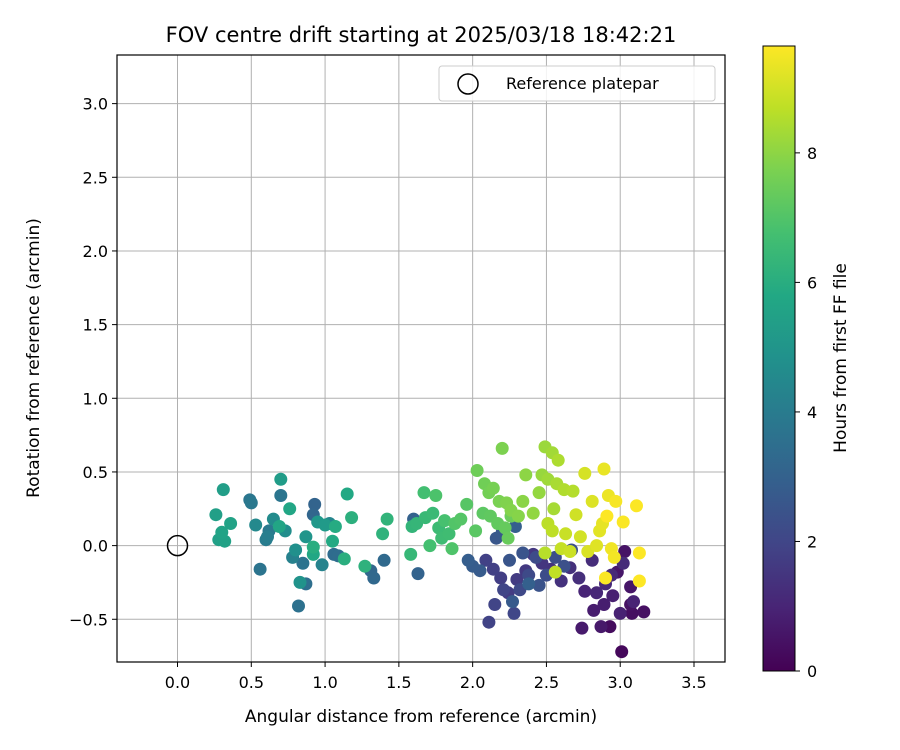  Describe the element at coordinates (430, 549) in the screenshot. I see `data-points` at that location.